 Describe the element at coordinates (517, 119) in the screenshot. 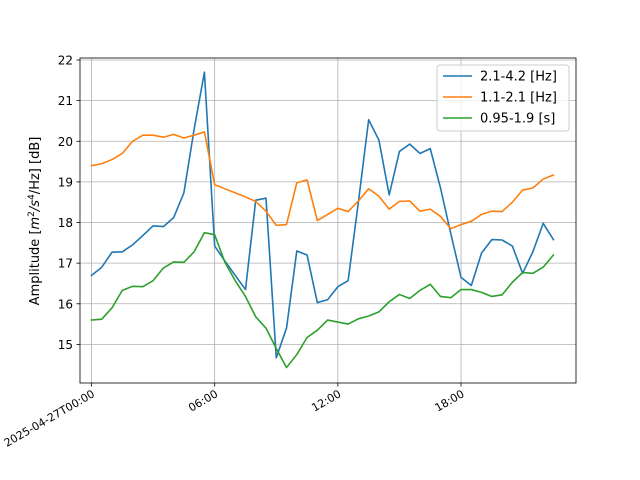

I see `legend-label-series-3: 0.95-1.9 [s]` at that location.